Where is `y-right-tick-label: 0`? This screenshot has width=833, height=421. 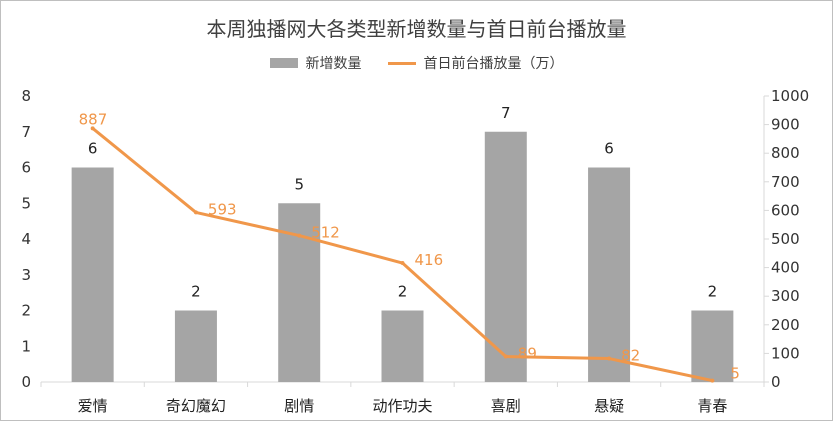 y-right-tick-label: 0 is located at coordinates (776, 382).